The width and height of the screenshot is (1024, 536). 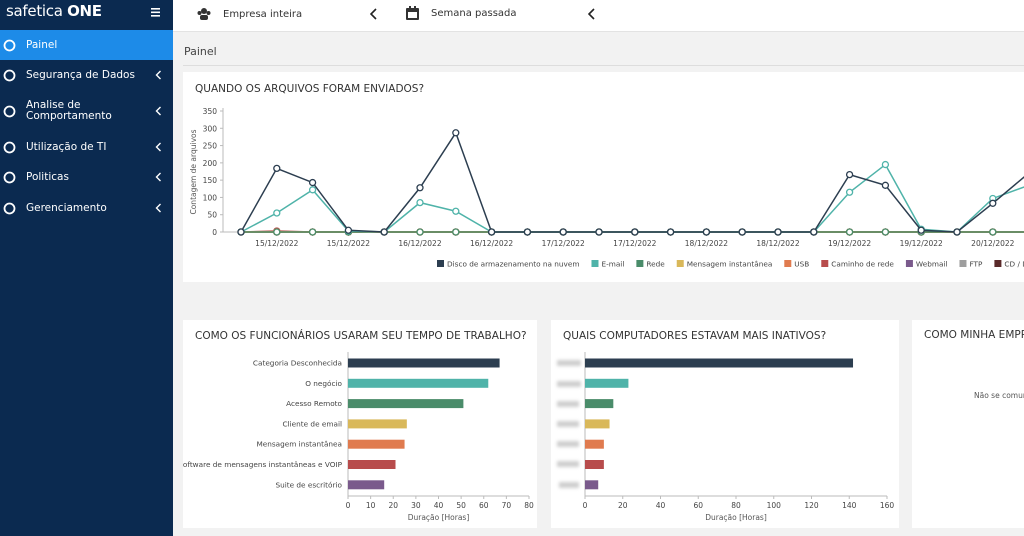 I want to click on menu-label: Painel, so click(x=42, y=44).